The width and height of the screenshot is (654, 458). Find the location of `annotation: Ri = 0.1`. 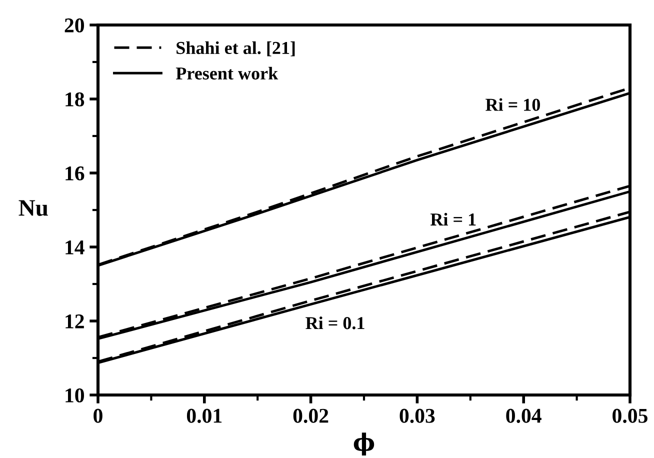

annotation: Ri = 0.1 is located at coordinates (335, 323).